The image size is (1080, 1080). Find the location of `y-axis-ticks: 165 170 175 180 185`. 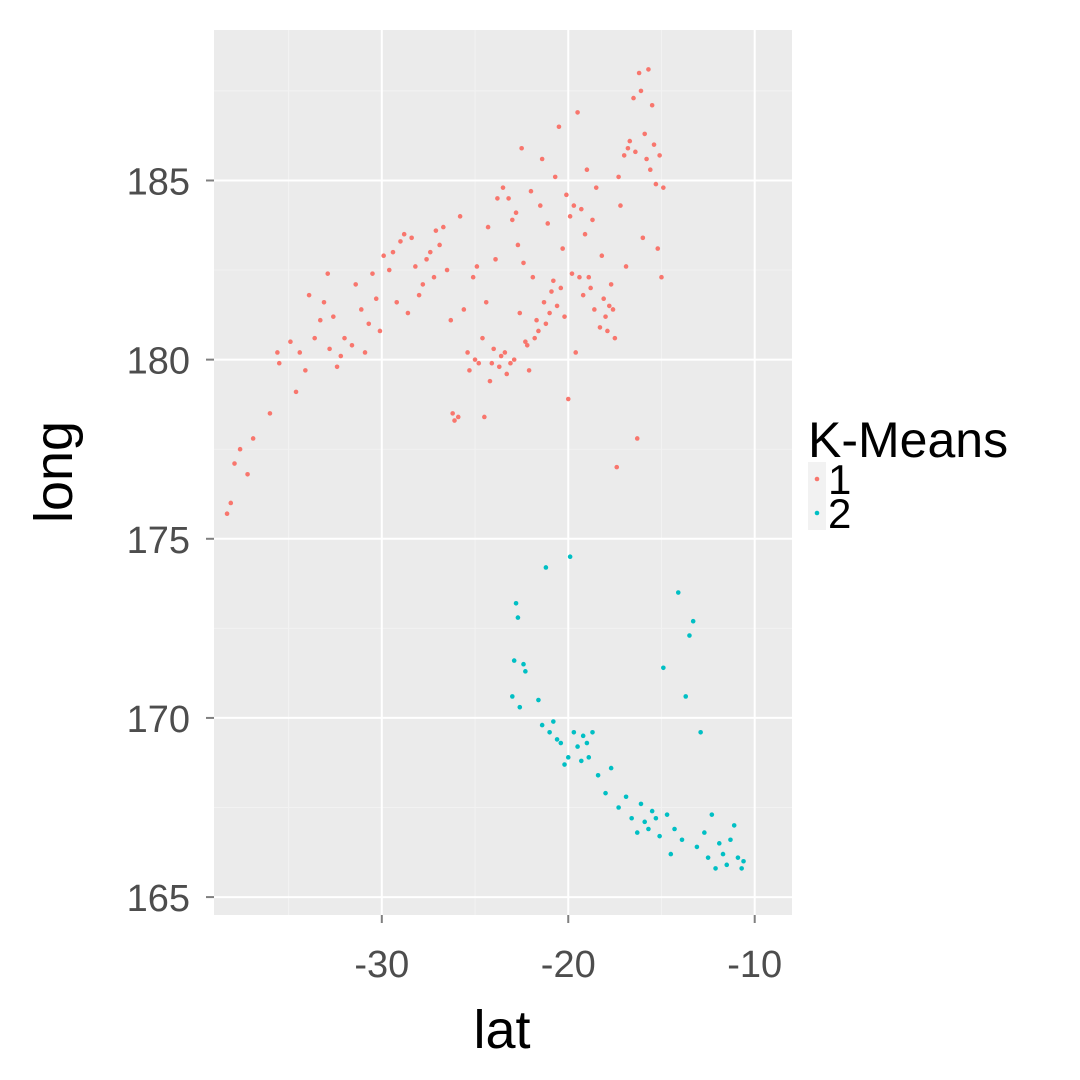

y-axis-ticks: 165 170 175 180 185 is located at coordinates (170, 540).